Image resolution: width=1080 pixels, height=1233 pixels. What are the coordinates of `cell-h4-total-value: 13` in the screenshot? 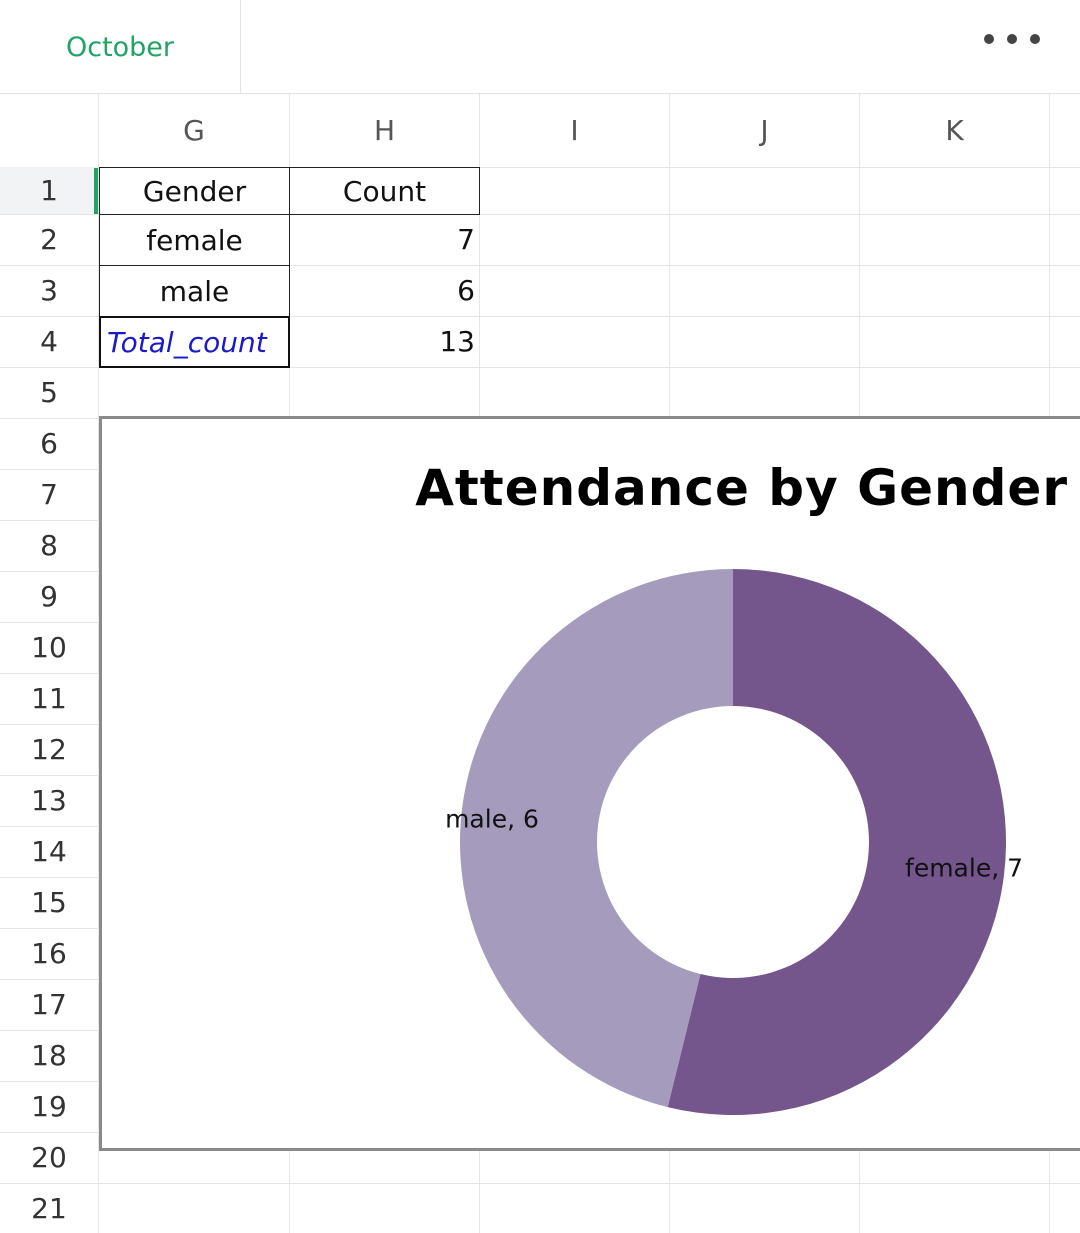 It's located at (457, 341).